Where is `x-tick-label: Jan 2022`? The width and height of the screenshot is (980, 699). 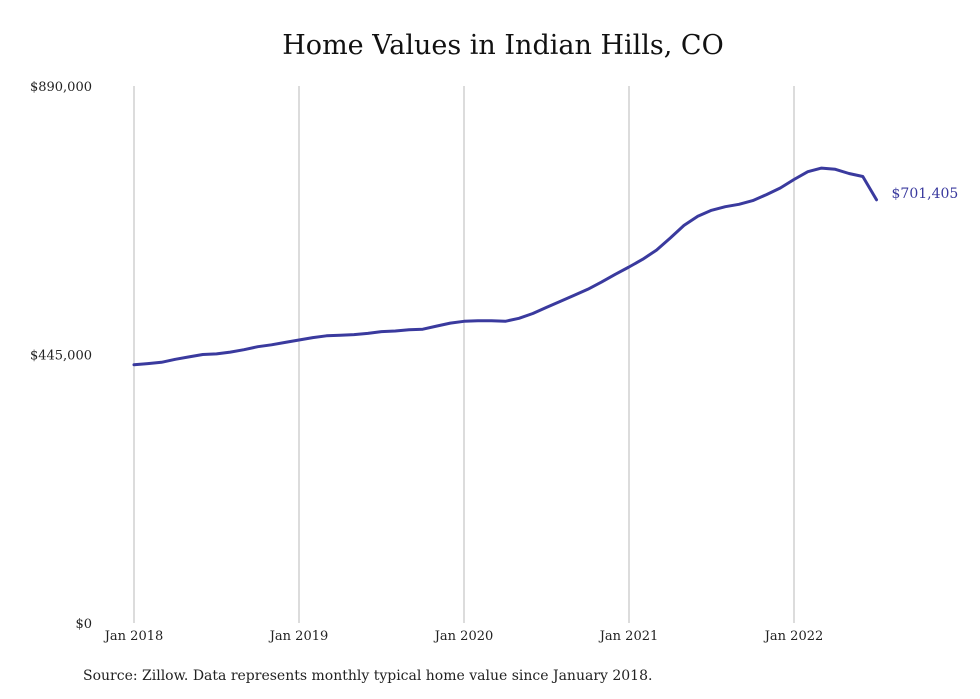 x-tick-label: Jan 2022 is located at coordinates (793, 636).